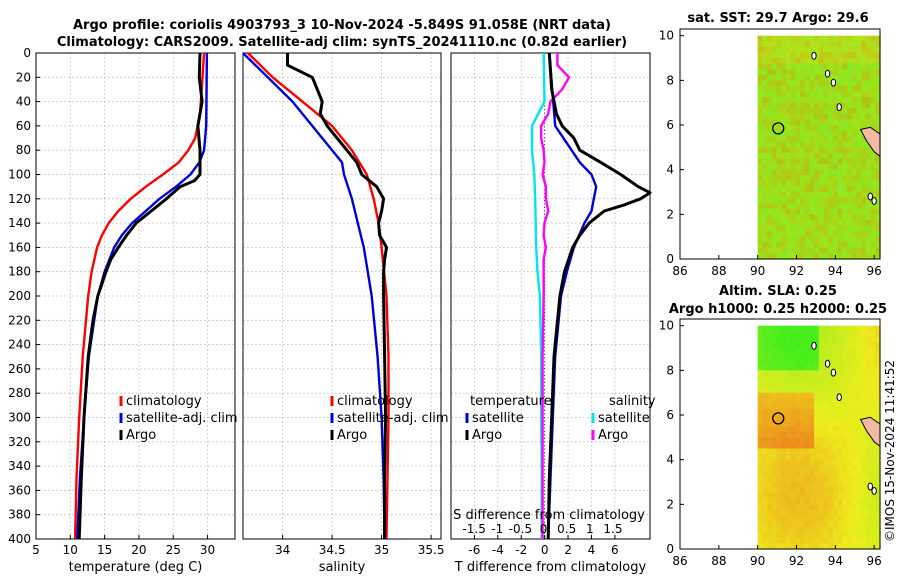 The image size is (900, 580). What do you see at coordinates (833, 82) in the screenshot?
I see `p-sst-island` at bounding box center [833, 82].